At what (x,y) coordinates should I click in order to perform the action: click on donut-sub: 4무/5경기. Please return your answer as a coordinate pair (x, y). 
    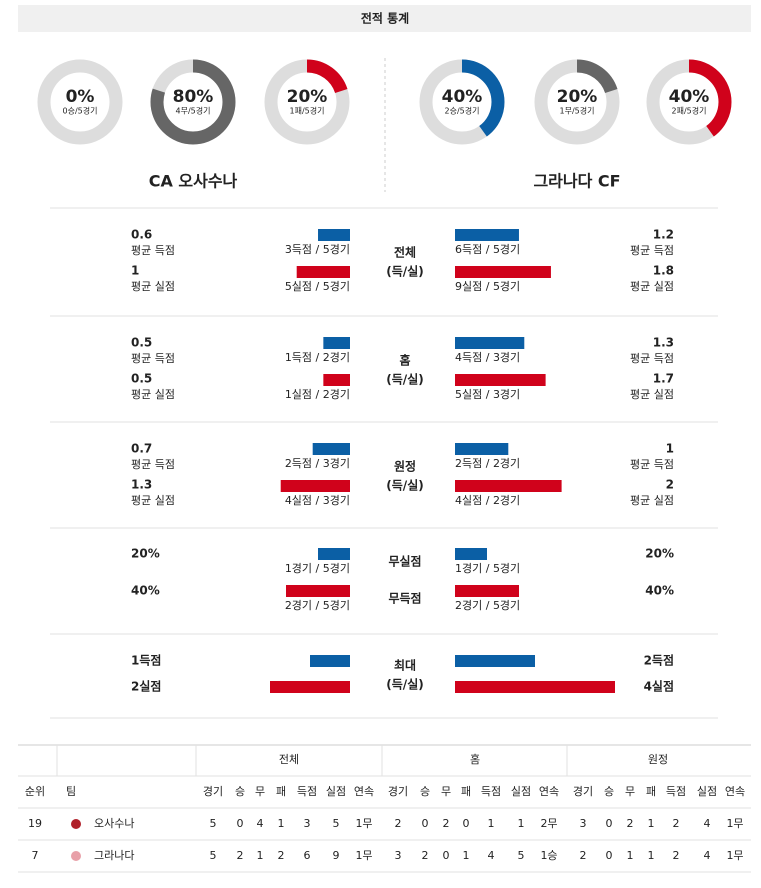
    Looking at the image, I should click on (193, 111).